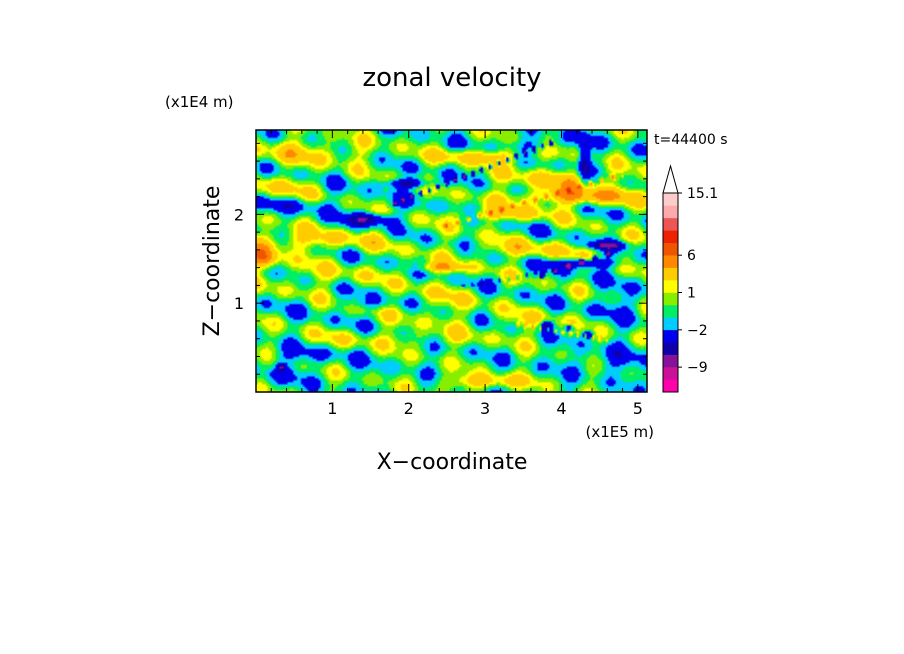  Describe the element at coordinates (697, 368) in the screenshot. I see `colorbar-label: −9` at that location.